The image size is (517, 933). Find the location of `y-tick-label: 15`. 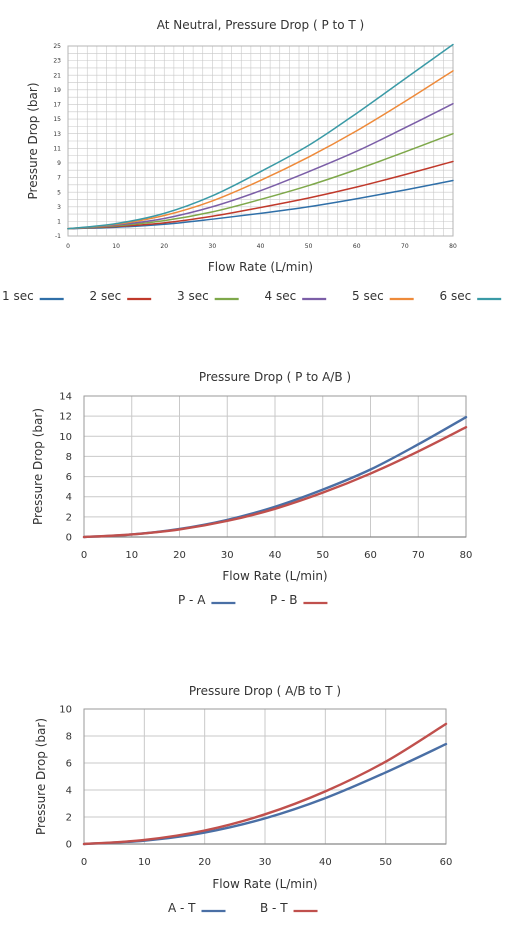

y-tick-label: 15 is located at coordinates (57, 119).